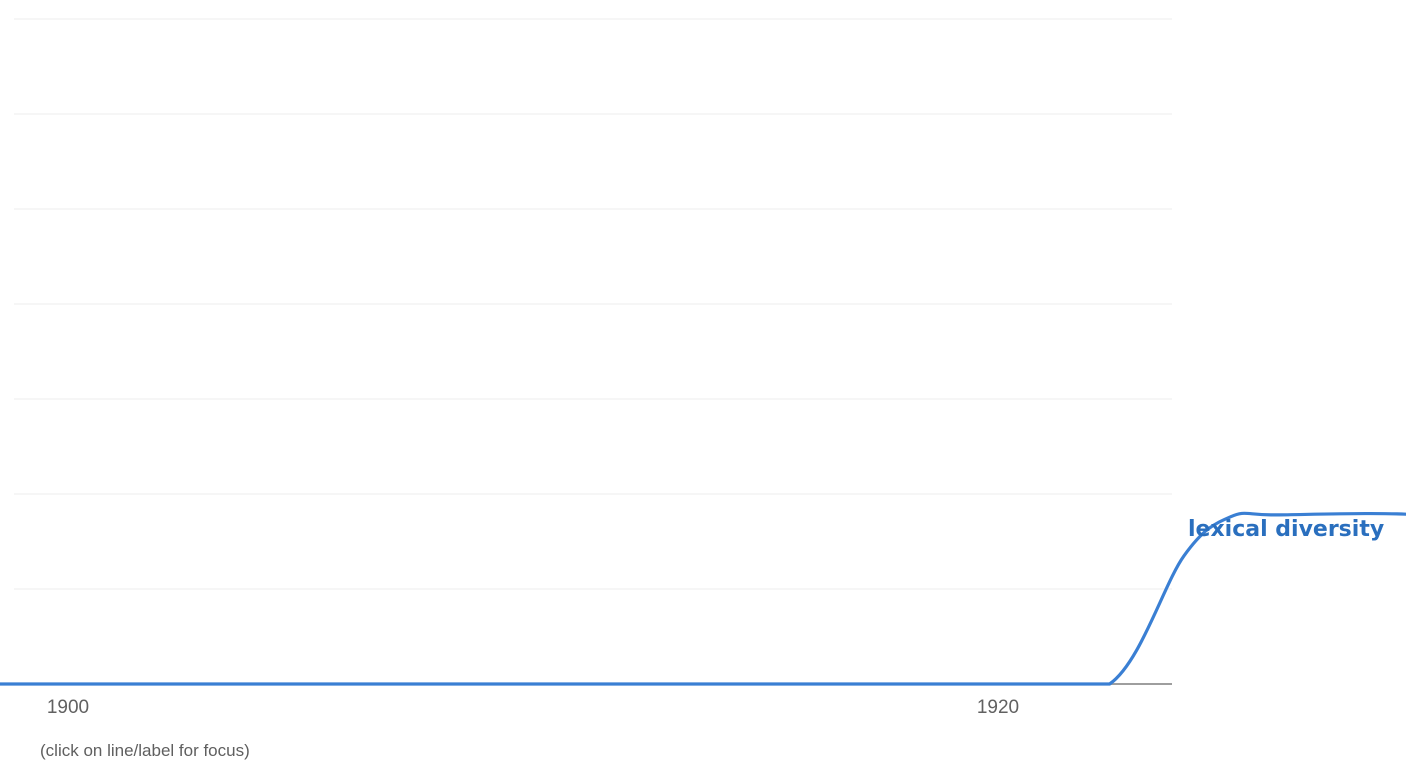 The image size is (1406, 773). What do you see at coordinates (998, 707) in the screenshot?
I see `x-tick-label: 1920` at bounding box center [998, 707].